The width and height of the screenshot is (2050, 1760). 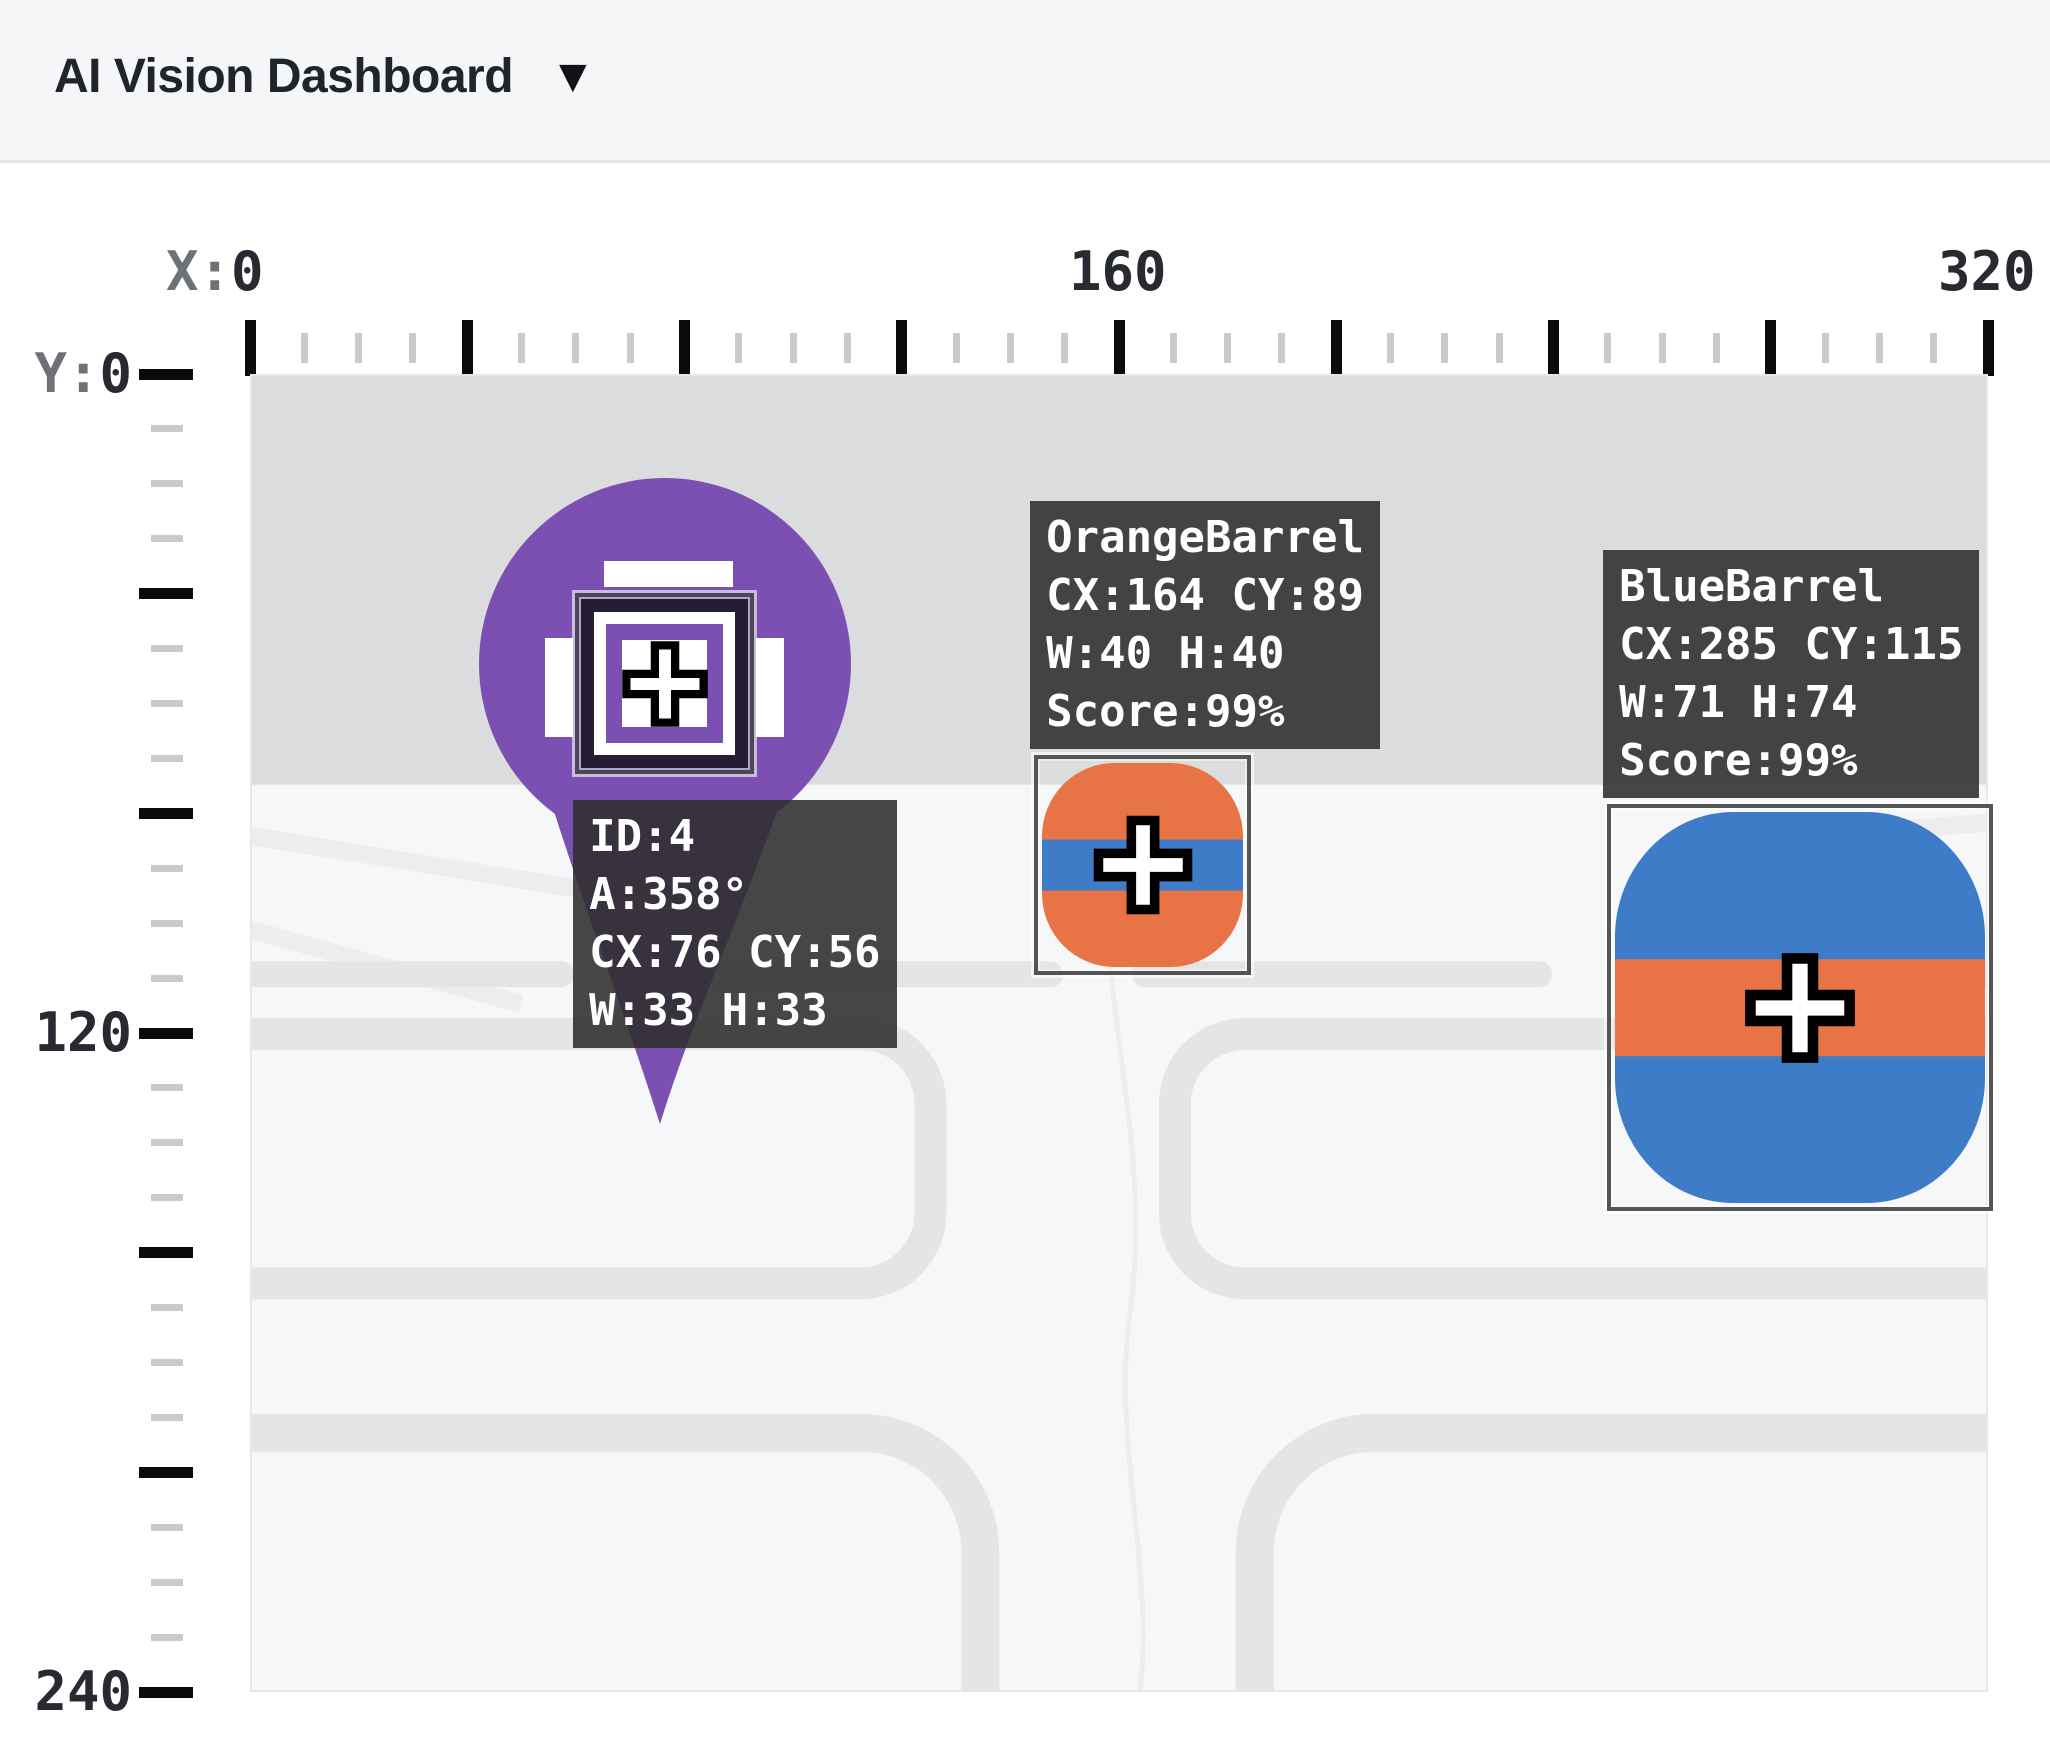 I want to click on detection-box-robot, so click(x=665, y=667).